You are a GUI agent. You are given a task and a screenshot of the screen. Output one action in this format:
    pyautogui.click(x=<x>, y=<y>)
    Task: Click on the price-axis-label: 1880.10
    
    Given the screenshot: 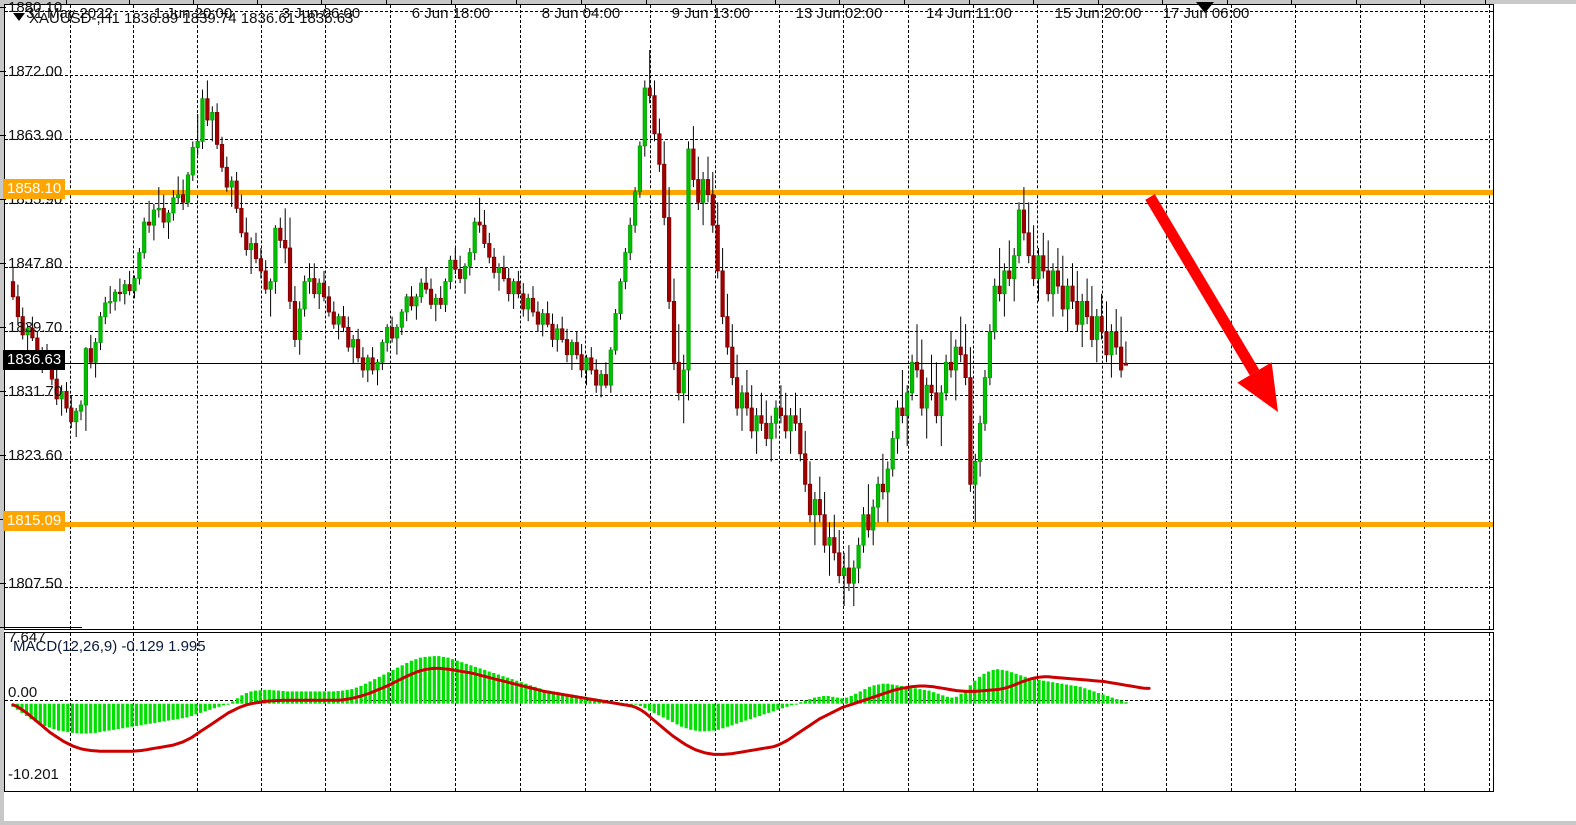 What is the action you would take?
    pyautogui.click(x=35, y=8)
    